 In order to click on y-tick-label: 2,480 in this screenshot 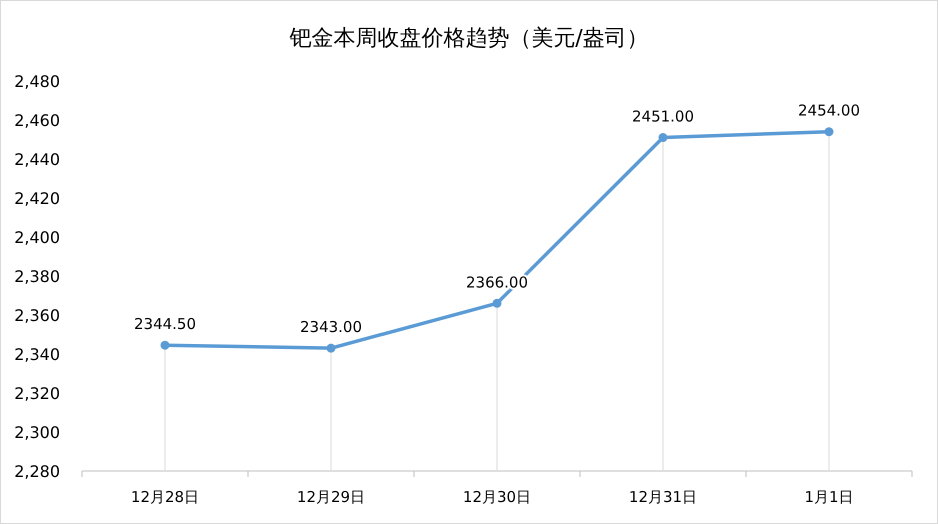, I will do `click(37, 81)`.